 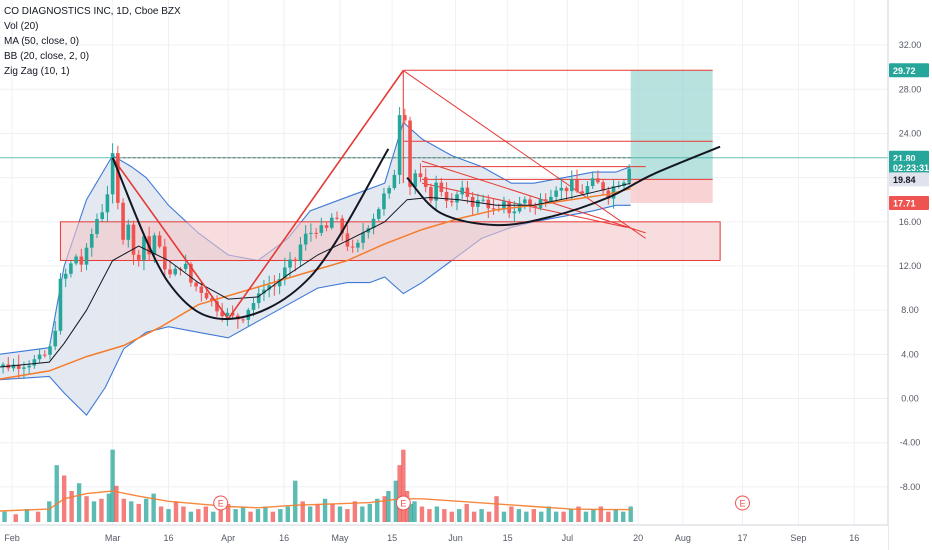 I want to click on legend-volume: Vol (20), so click(x=21, y=26).